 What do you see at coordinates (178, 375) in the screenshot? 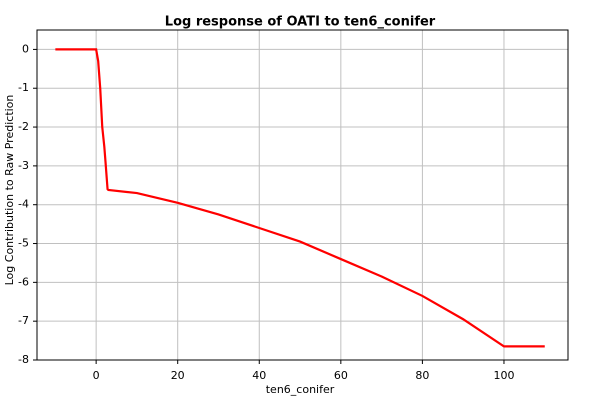
I see `x-tick-label: 20` at bounding box center [178, 375].